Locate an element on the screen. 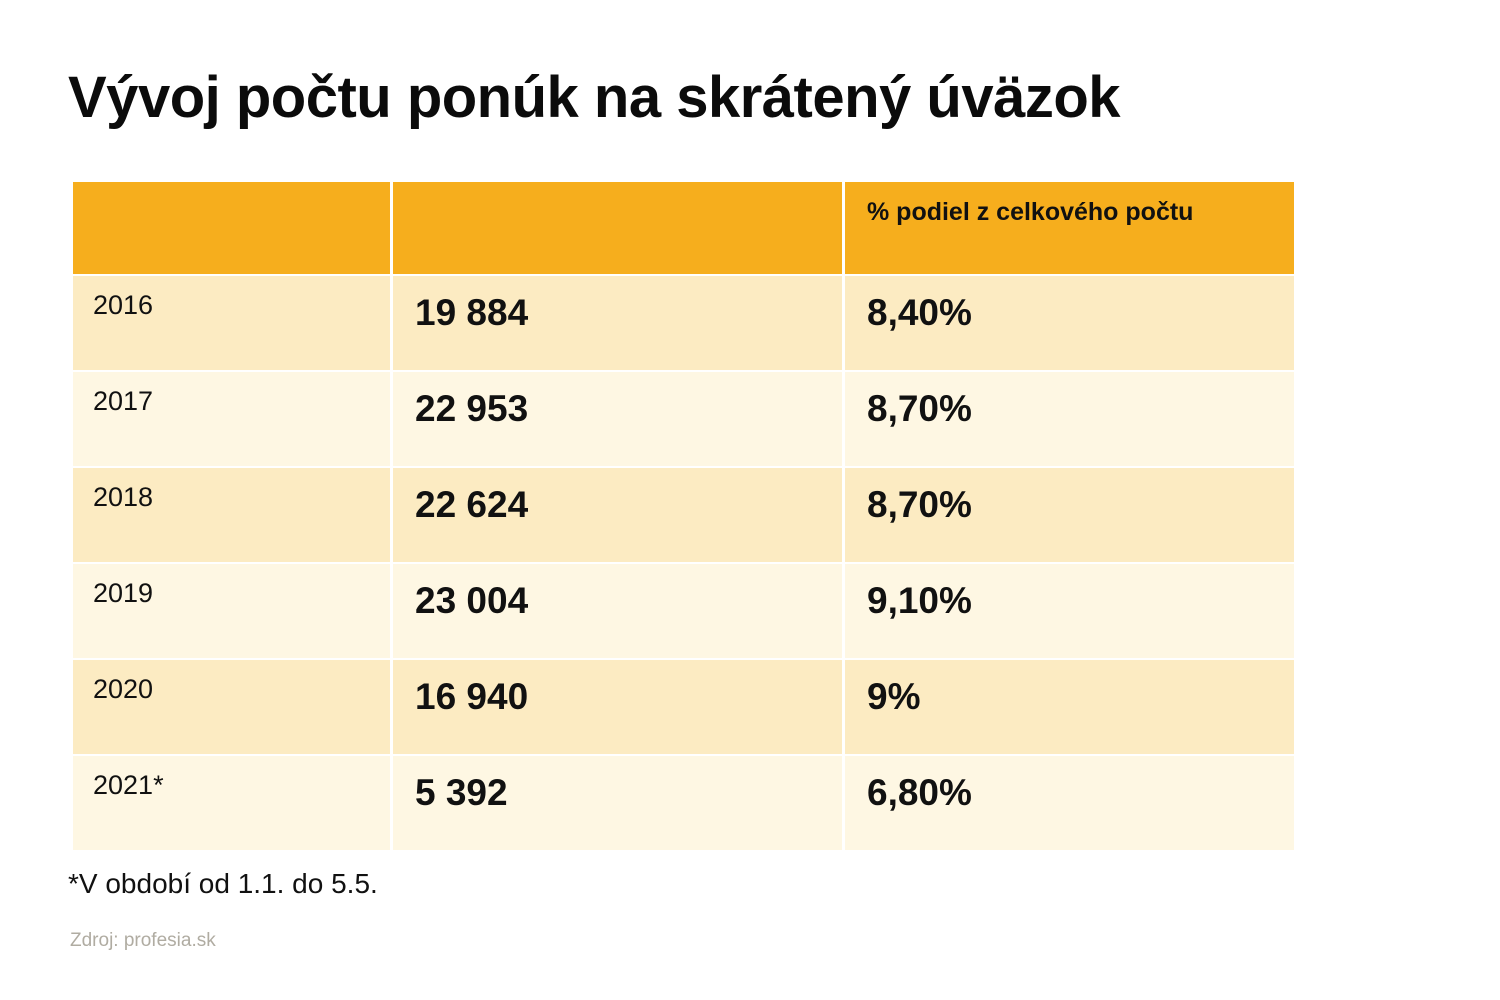 This screenshot has height=1000, width=1500. table-row: 2016 19 884 8,40% is located at coordinates (683, 322).